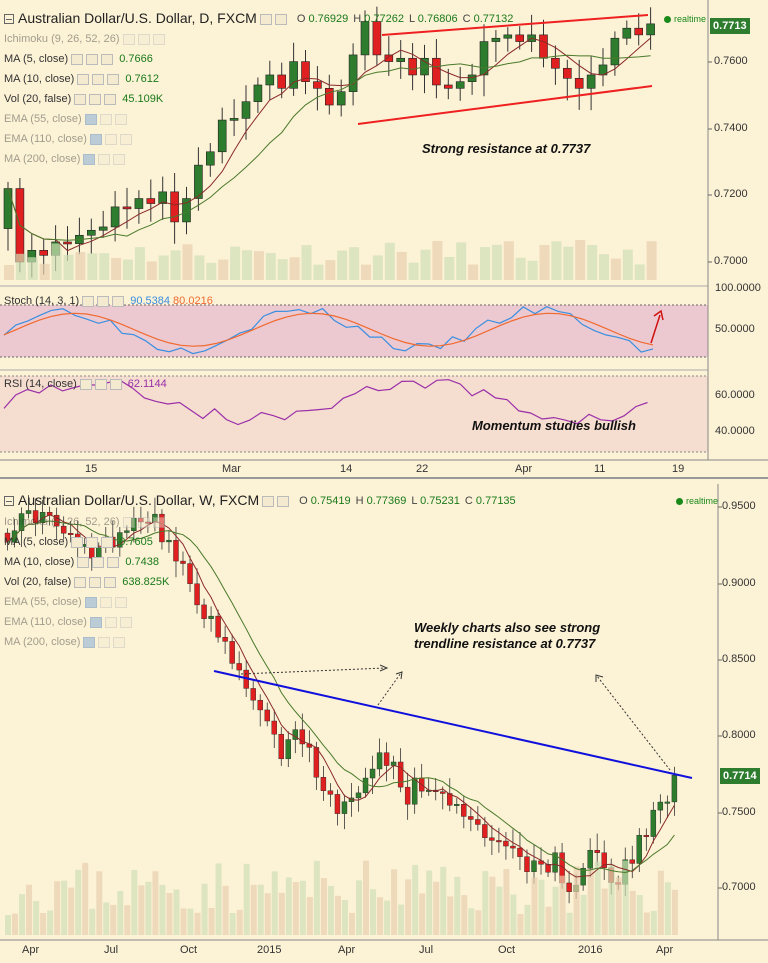 The image size is (768, 963). I want to click on indicator-row: MA (10, close) 0.7438, so click(81, 562).